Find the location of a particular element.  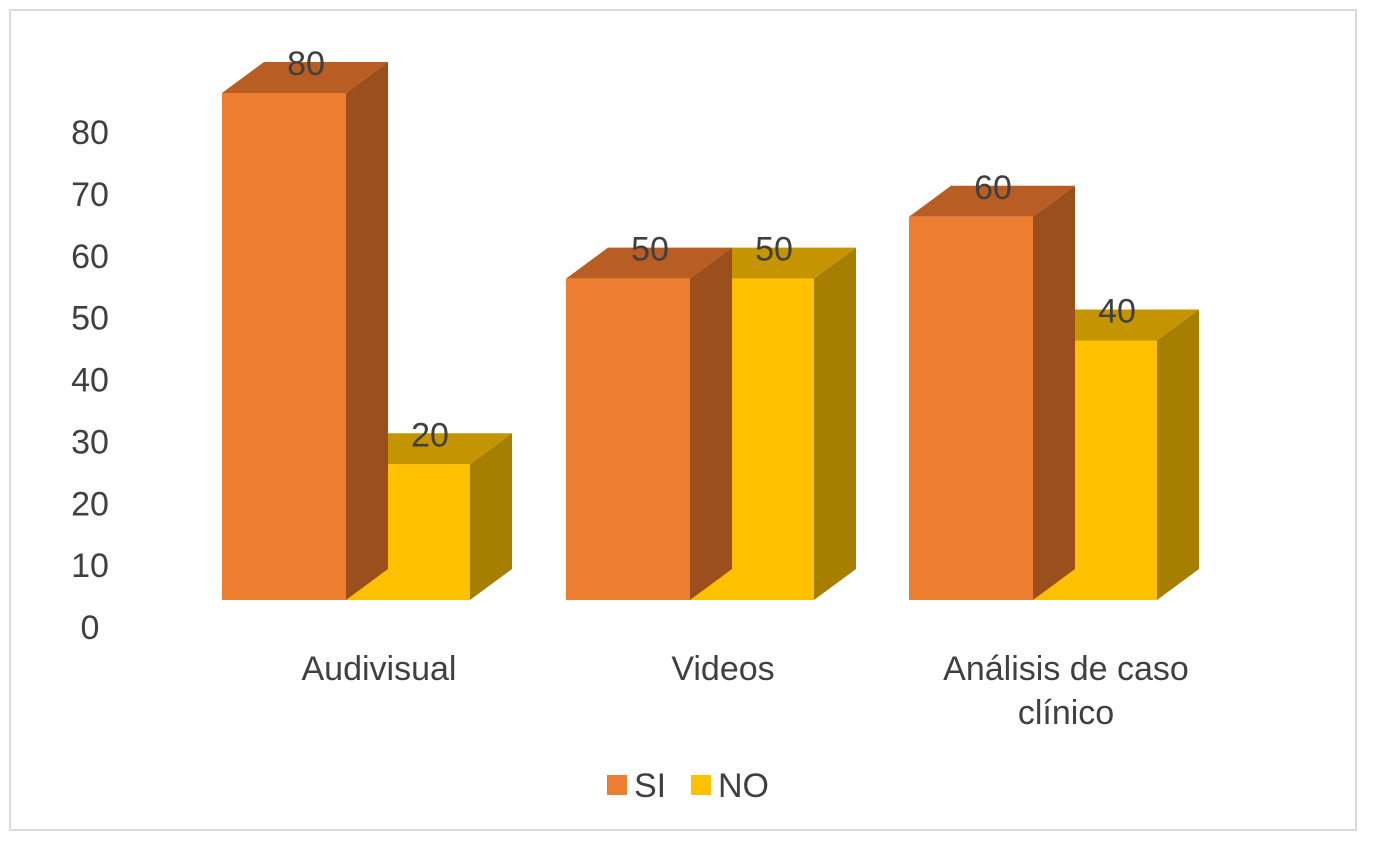

data-label: 80 is located at coordinates (306, 64).